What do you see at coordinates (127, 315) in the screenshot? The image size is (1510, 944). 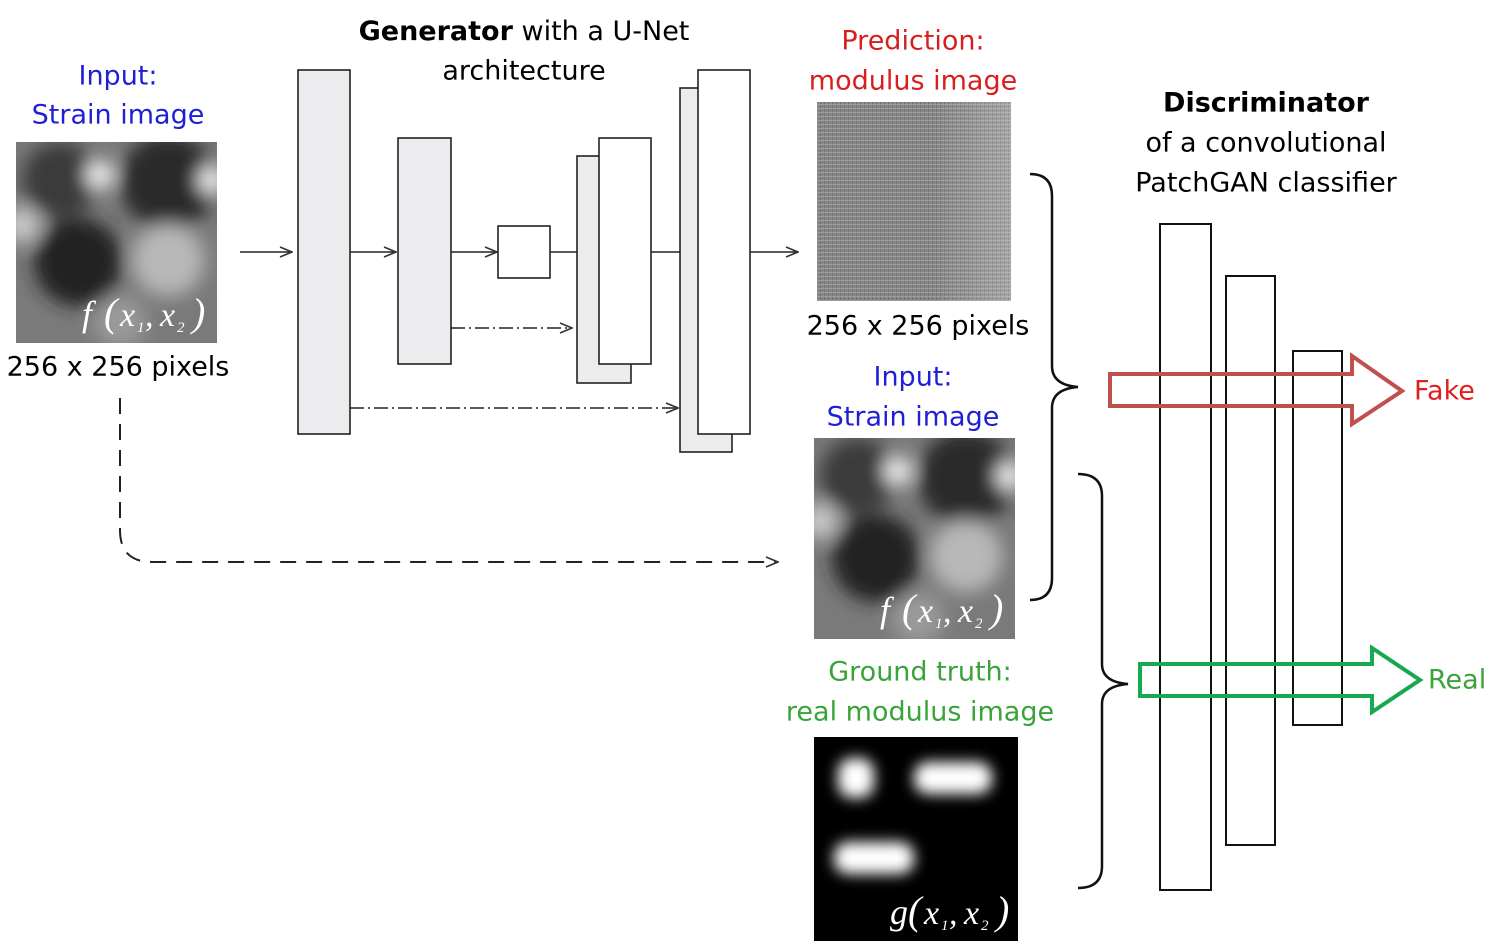 I see `input-formula-x1: x` at bounding box center [127, 315].